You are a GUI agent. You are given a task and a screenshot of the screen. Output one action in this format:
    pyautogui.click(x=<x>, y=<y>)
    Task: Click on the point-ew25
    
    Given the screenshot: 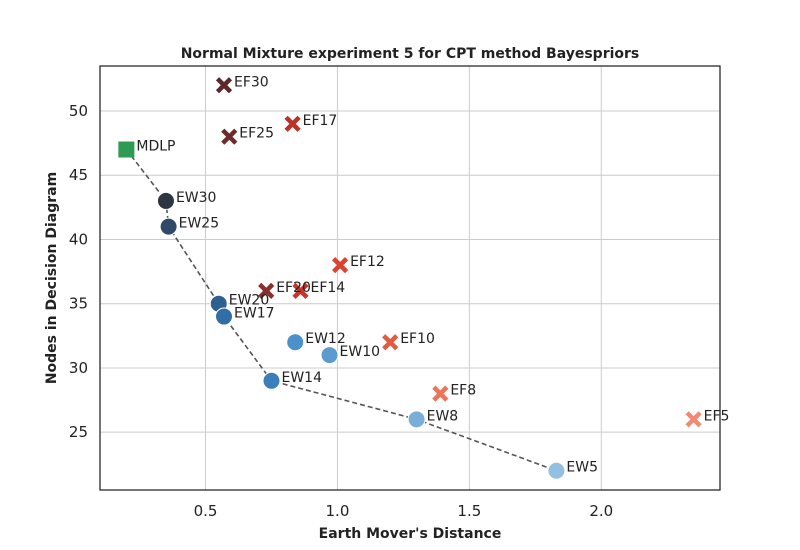 What is the action you would take?
    pyautogui.click(x=168, y=226)
    